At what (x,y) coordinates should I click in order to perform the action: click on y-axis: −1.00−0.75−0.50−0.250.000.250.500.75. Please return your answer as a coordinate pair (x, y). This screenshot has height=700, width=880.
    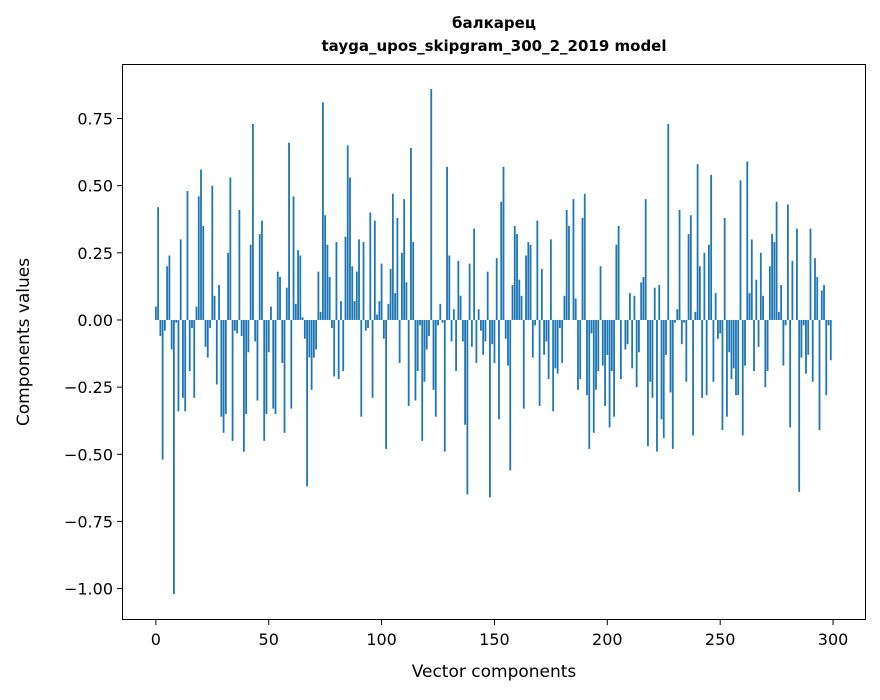
    Looking at the image, I should click on (93, 354).